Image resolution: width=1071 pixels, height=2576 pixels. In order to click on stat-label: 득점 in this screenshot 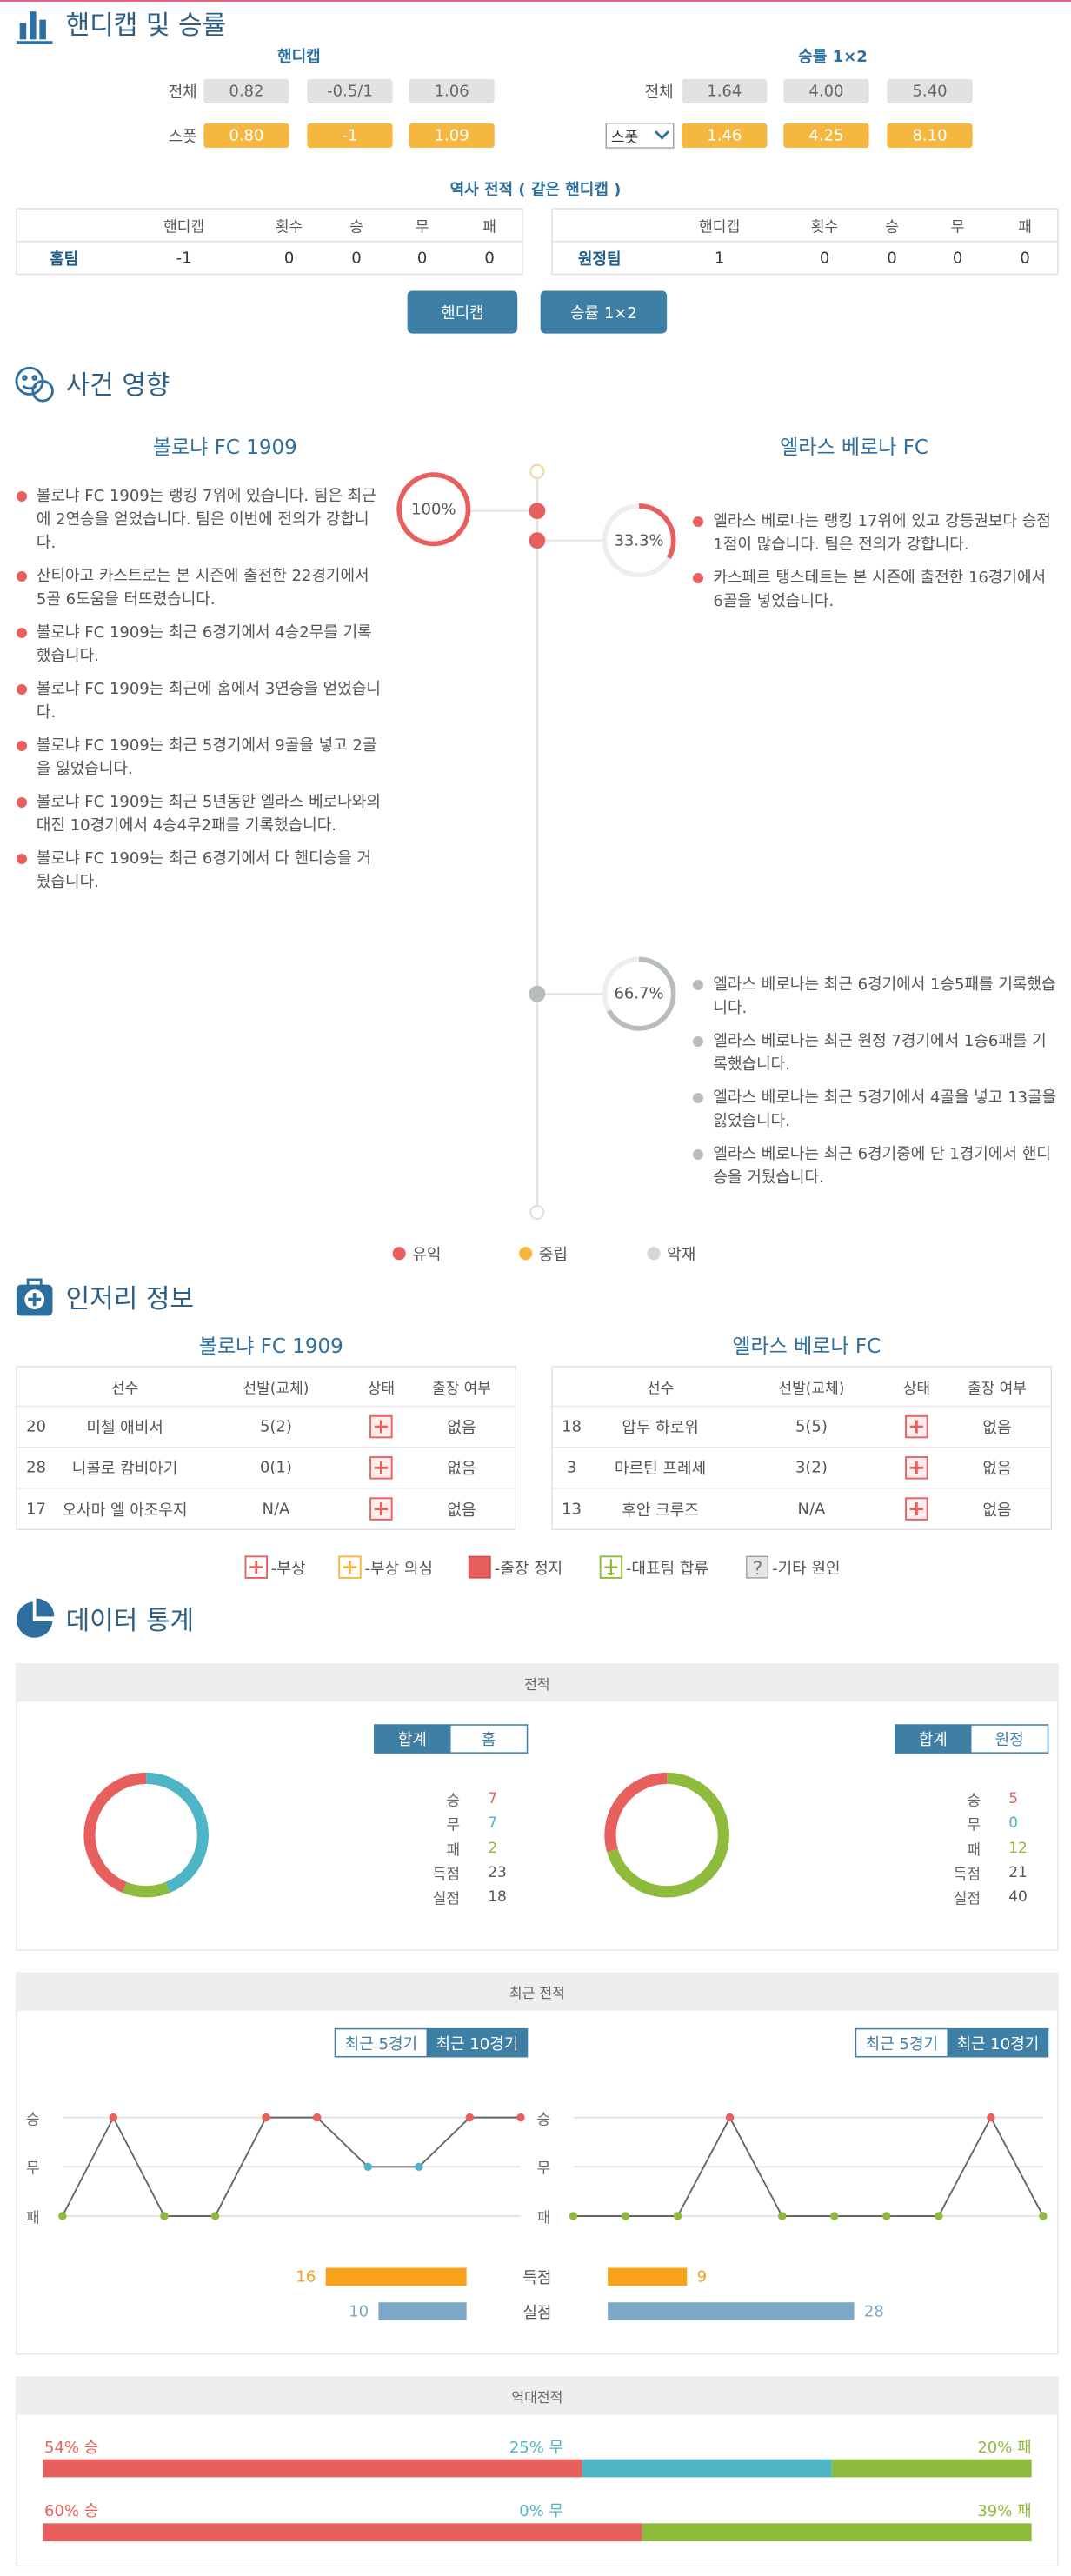, I will do `click(967, 1875)`.